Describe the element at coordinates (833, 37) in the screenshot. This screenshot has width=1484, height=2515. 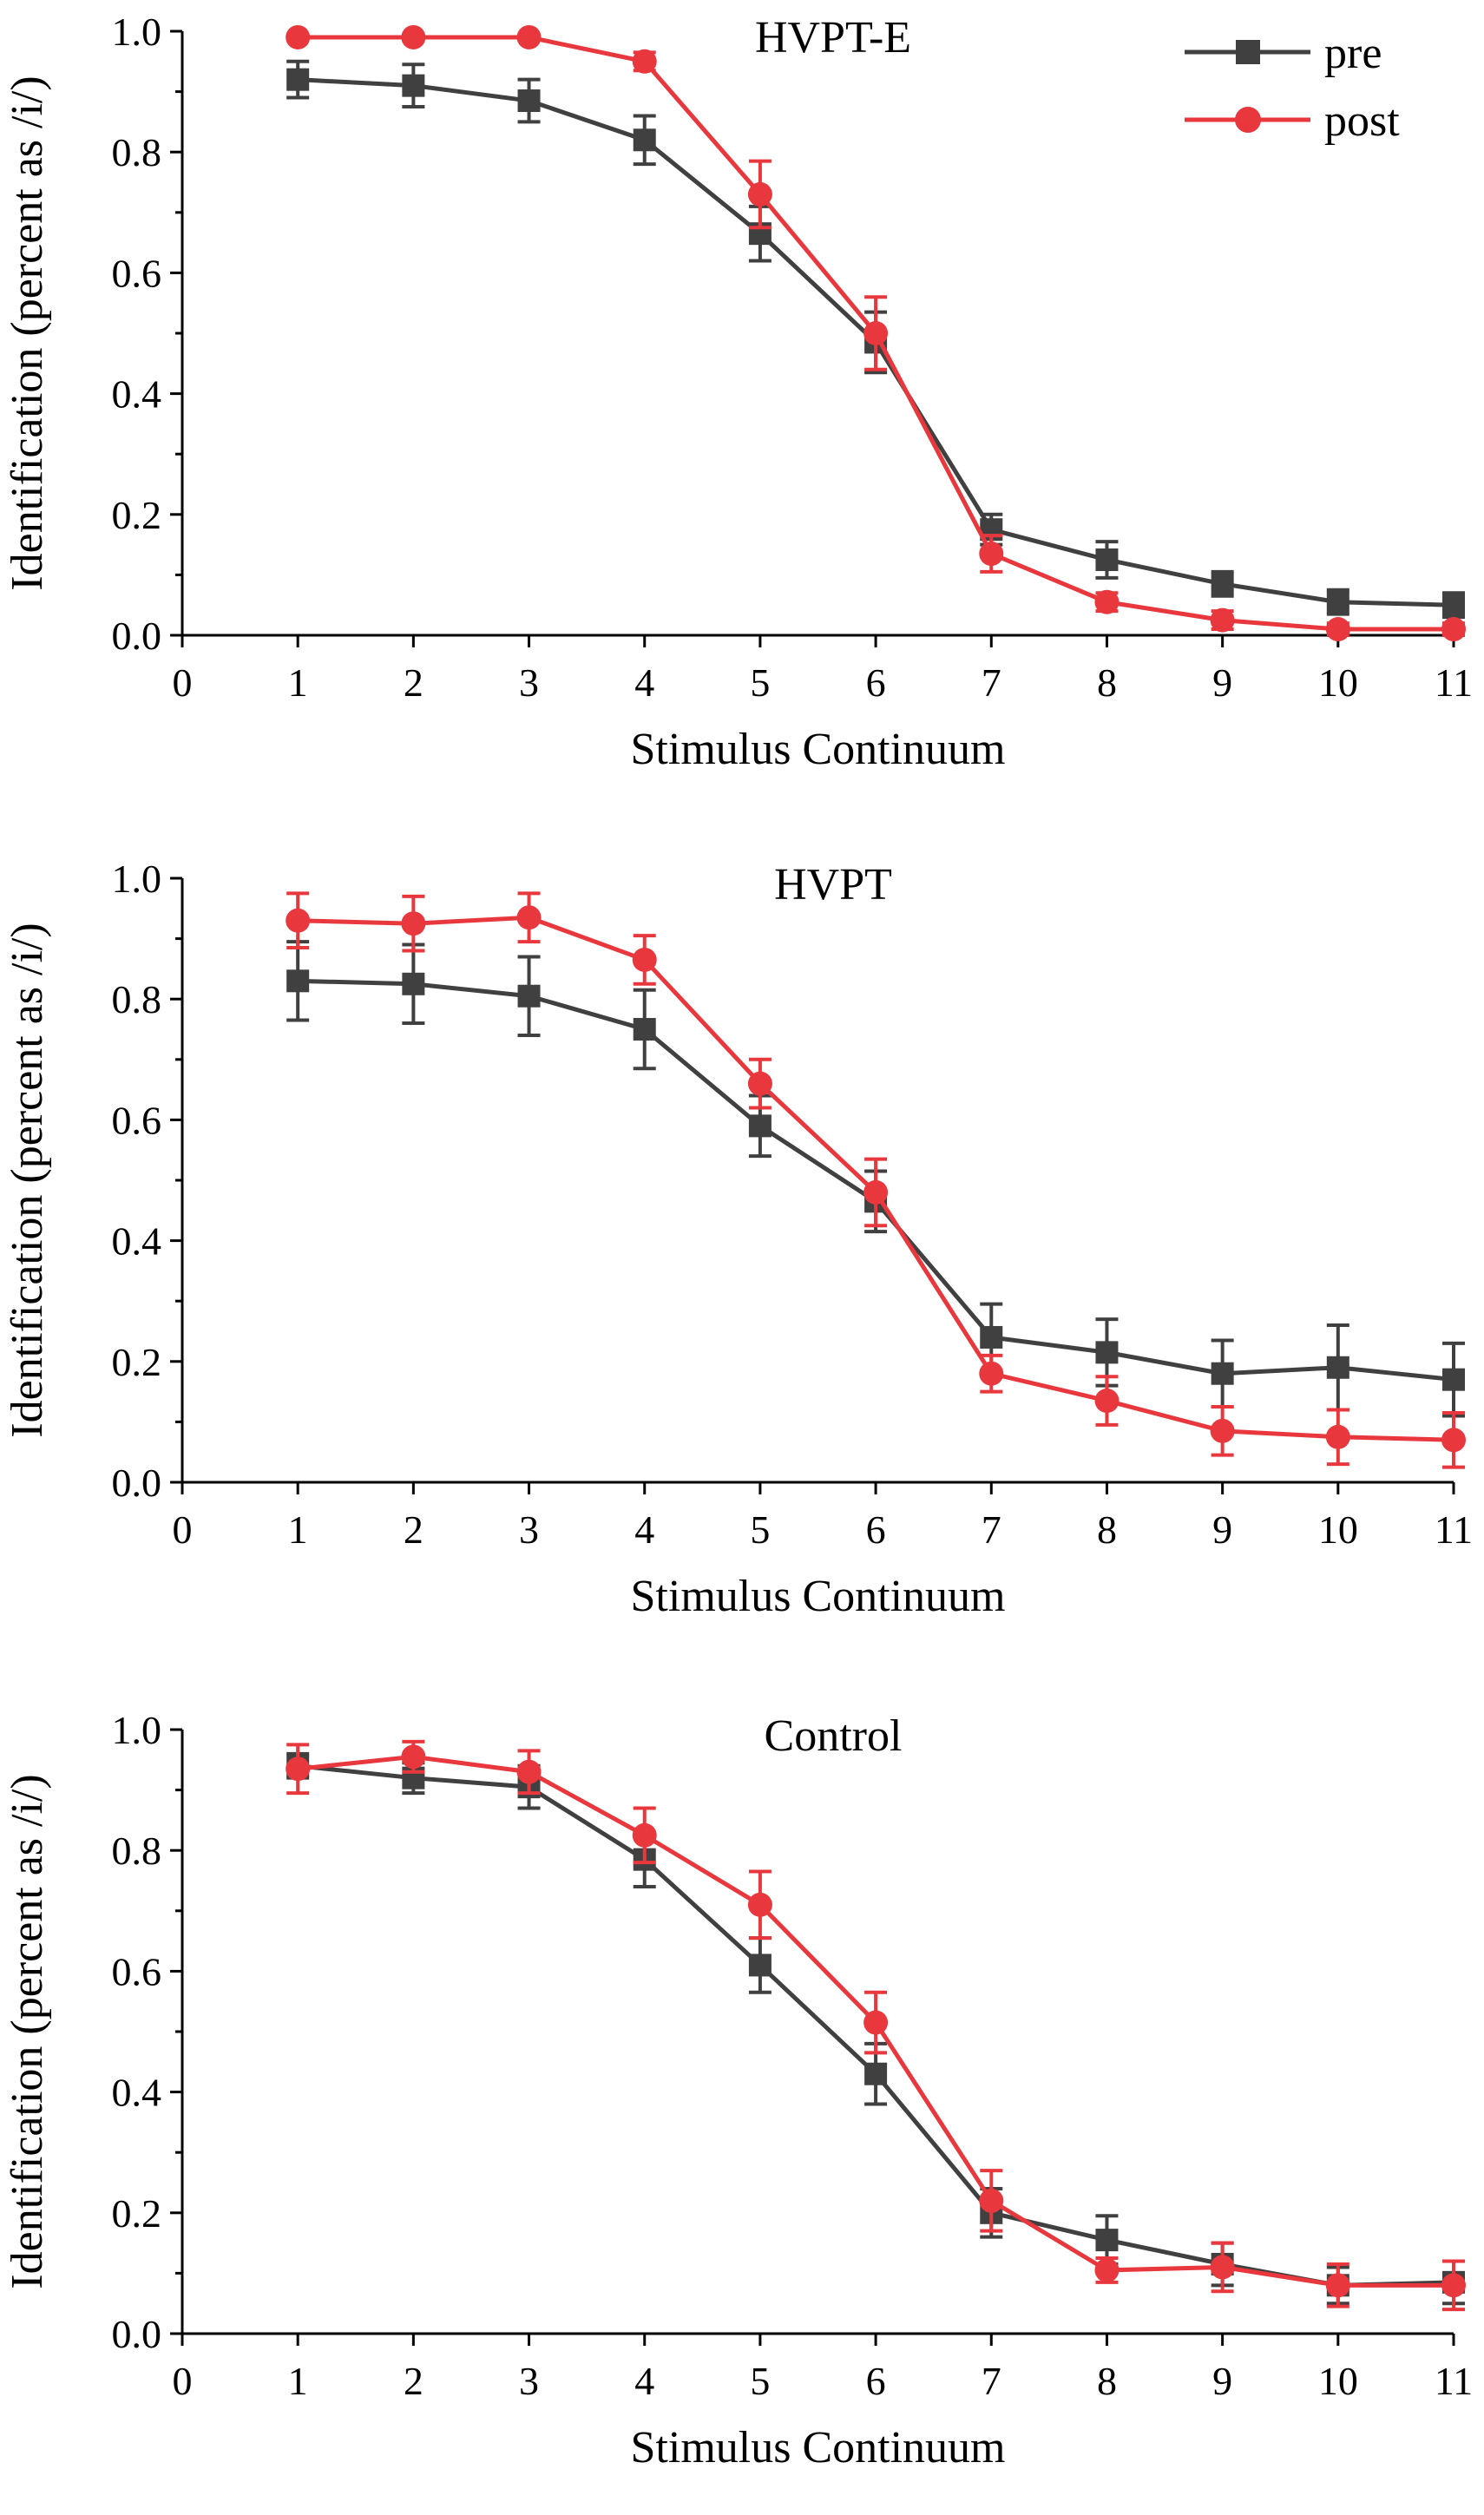
I see `panel-title: HVPT-E` at that location.